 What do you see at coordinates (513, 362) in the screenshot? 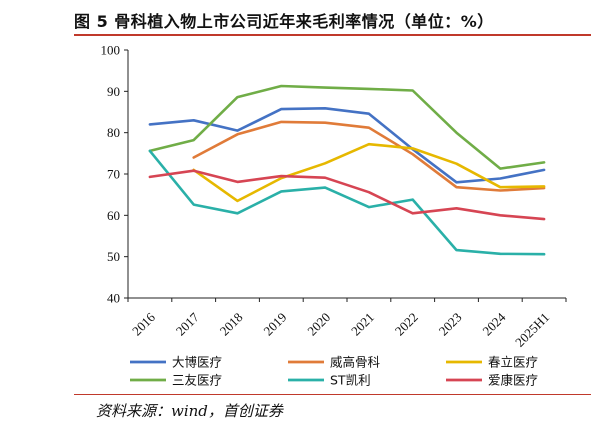
I see `legend-label: 春立医疗` at bounding box center [513, 362].